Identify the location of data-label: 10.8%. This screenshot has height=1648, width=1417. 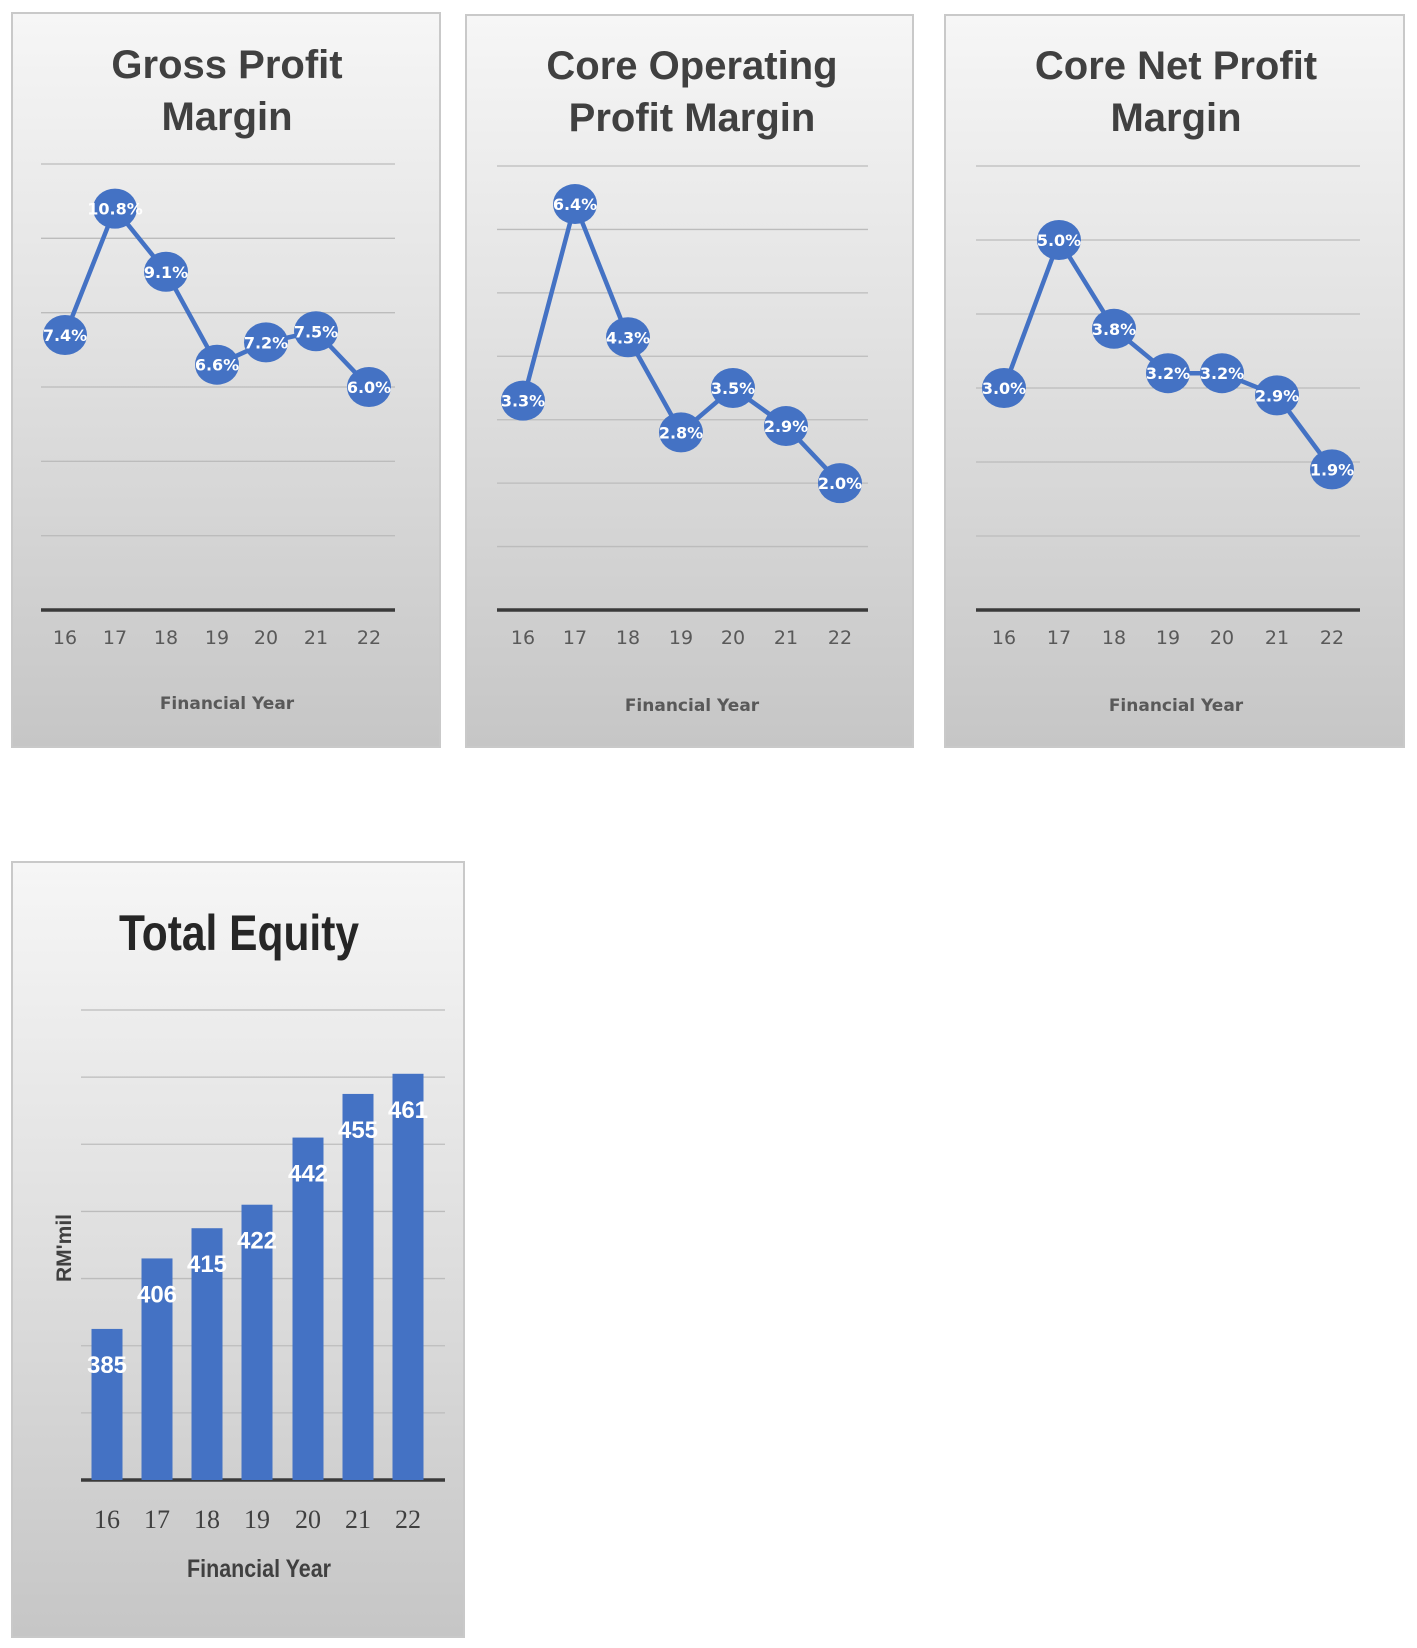
(115, 209).